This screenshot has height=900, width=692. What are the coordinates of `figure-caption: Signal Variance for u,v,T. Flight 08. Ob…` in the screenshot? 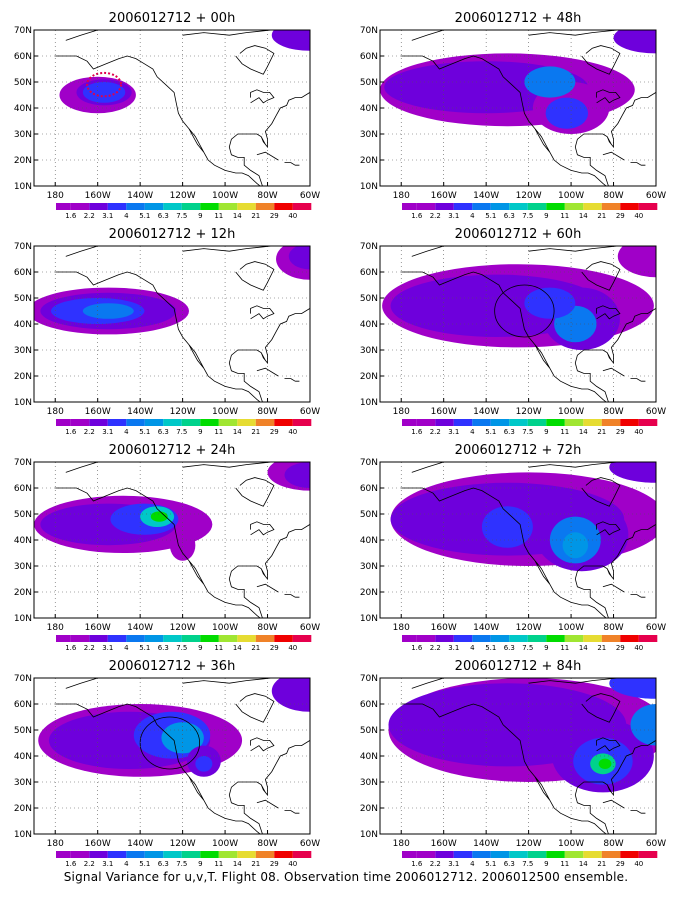 It's located at (346, 877).